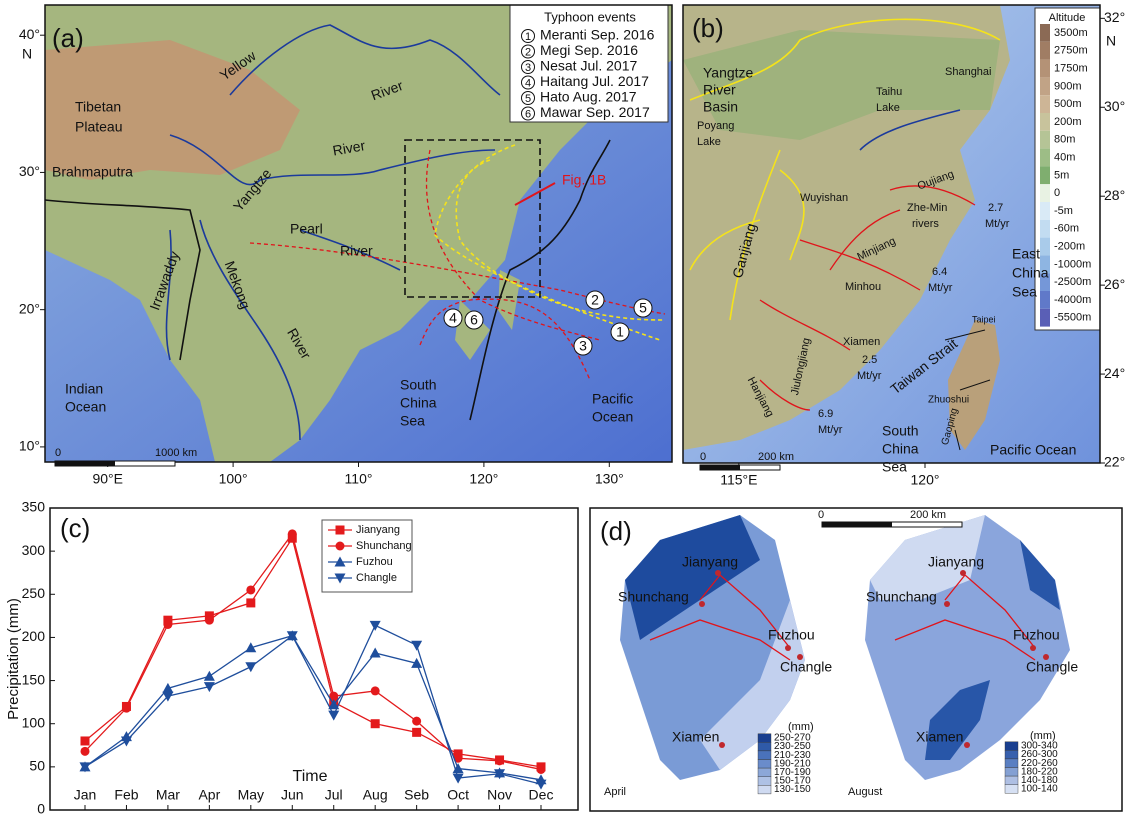 The height and width of the screenshot is (814, 1126). I want to click on y-tick-label: 150, so click(34, 679).